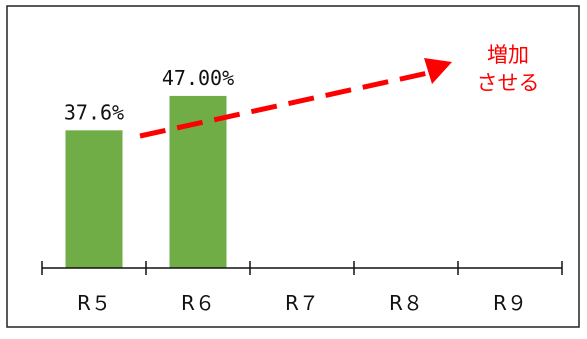  What do you see at coordinates (198, 78) in the screenshot?
I see `data-label: 47.00%` at bounding box center [198, 78].